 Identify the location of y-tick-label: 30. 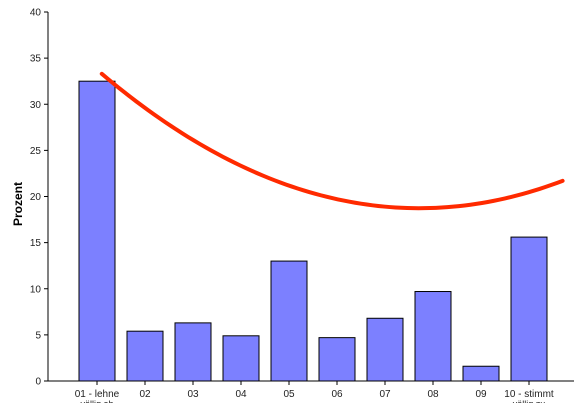
(36, 105).